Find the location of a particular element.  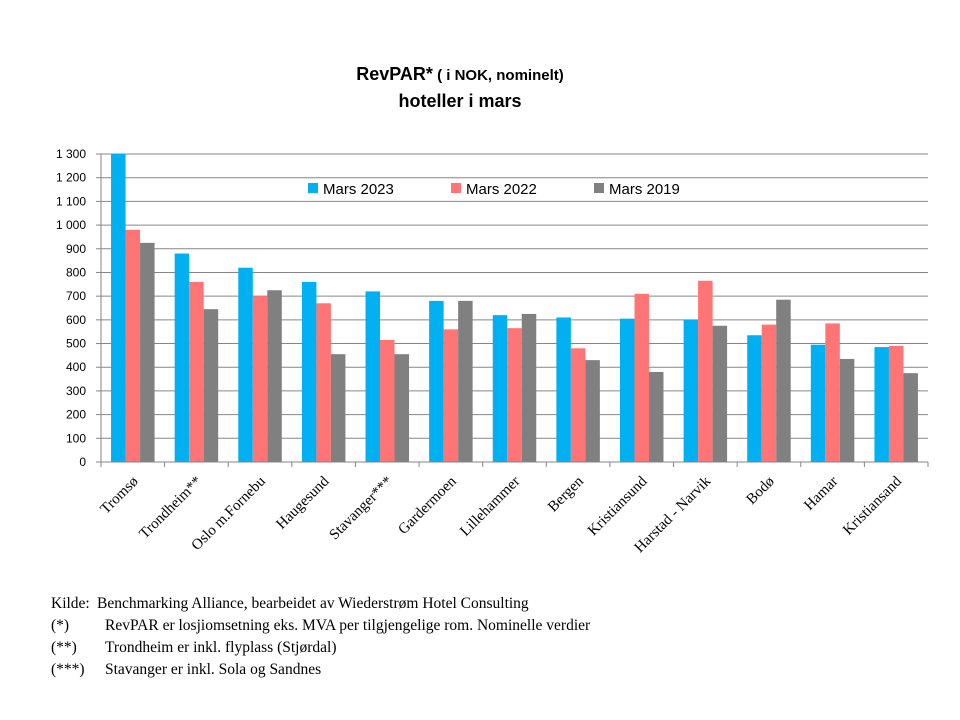

footnote-key: Kilde: is located at coordinates (70, 603).